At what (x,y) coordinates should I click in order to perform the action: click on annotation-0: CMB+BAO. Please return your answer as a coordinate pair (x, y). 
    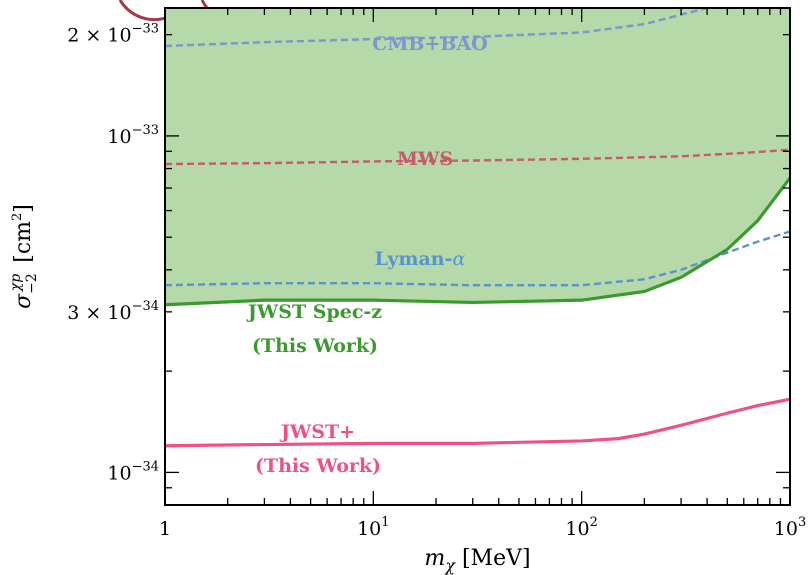
    Looking at the image, I should click on (429, 44).